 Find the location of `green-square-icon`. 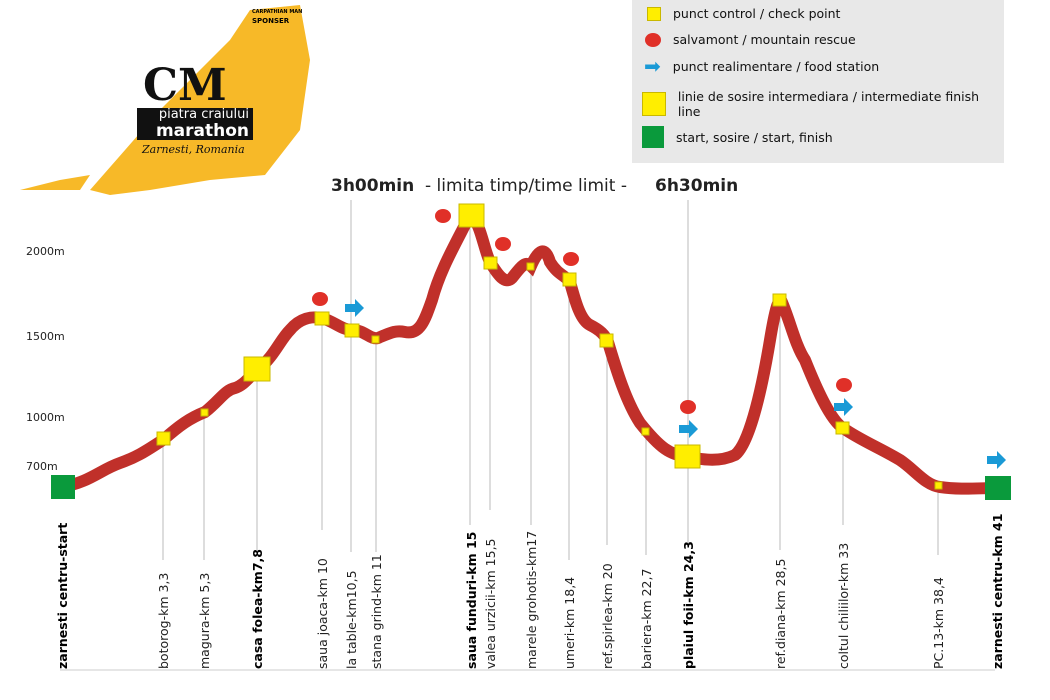

green-square-icon is located at coordinates (653, 137).